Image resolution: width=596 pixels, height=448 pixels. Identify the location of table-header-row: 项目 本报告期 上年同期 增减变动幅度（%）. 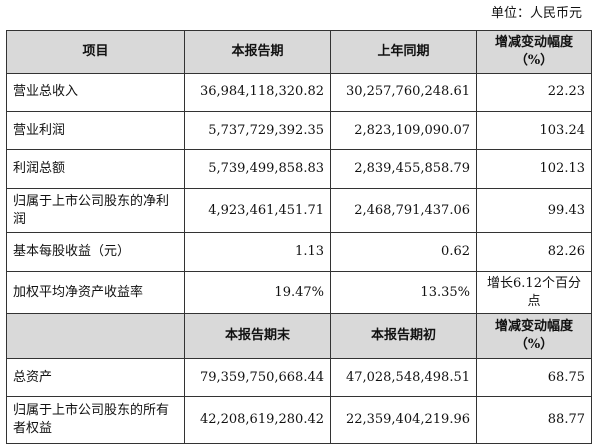
(299, 52).